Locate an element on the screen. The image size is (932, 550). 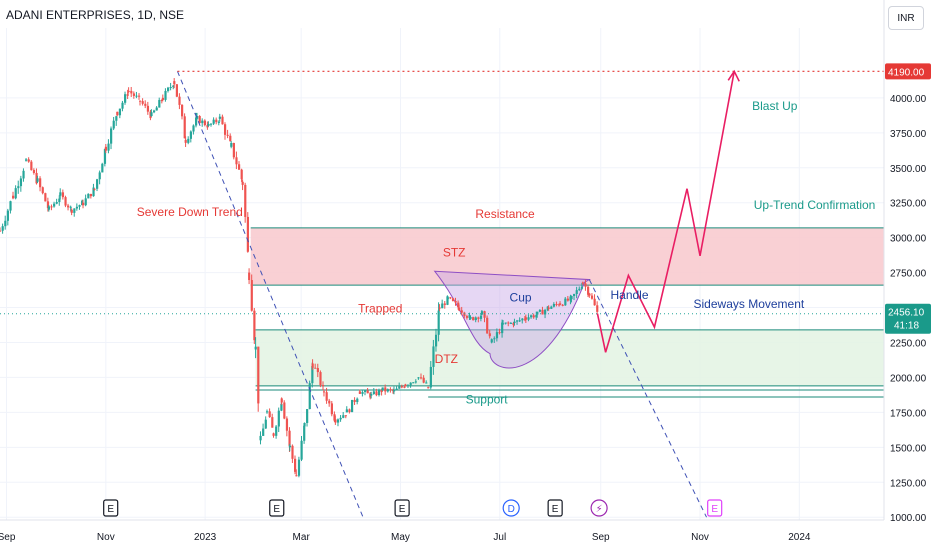
event-marker-split: ⚡ is located at coordinates (599, 508).